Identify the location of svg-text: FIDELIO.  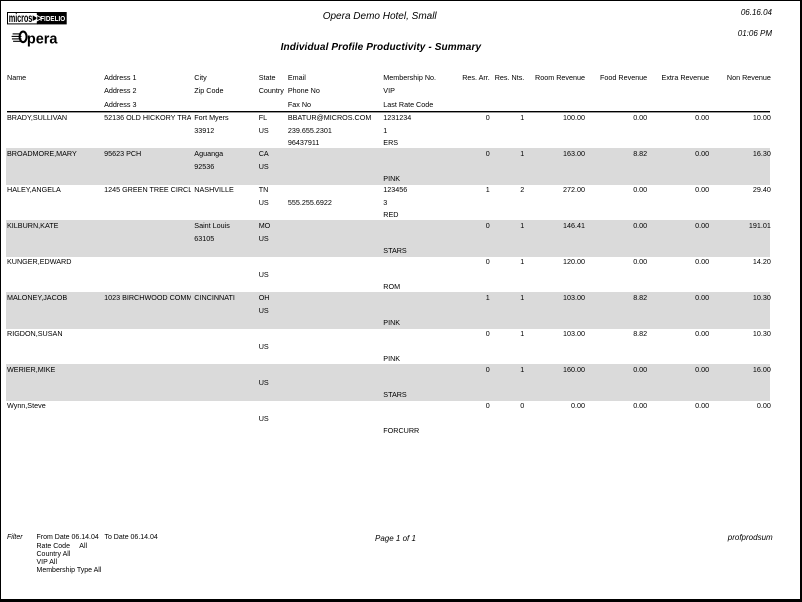
(52, 18).